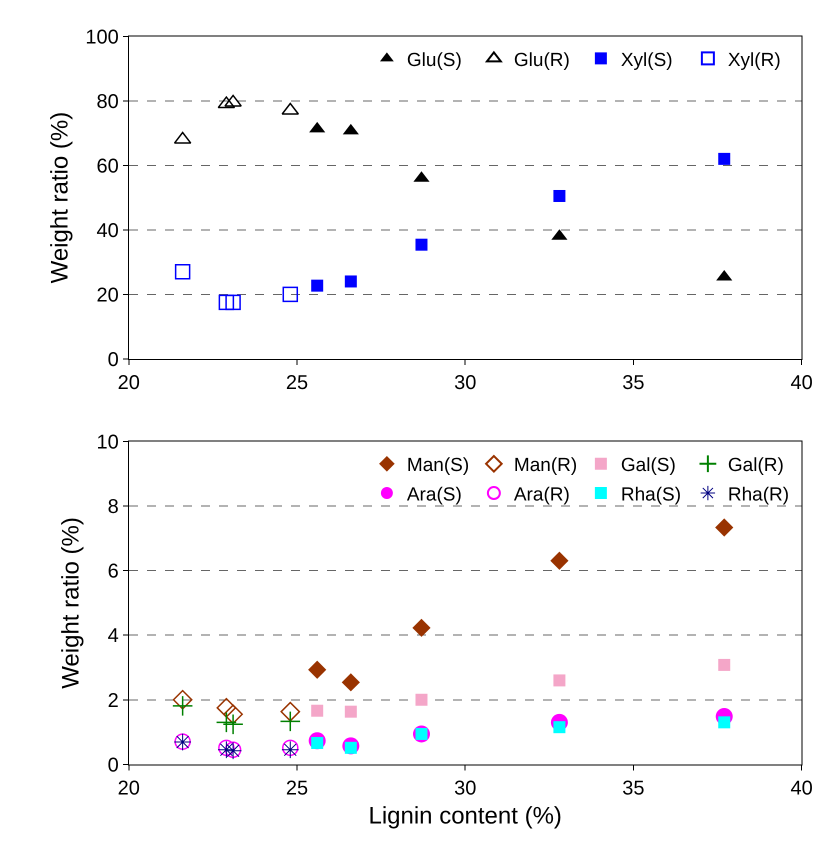 The height and width of the screenshot is (863, 835). What do you see at coordinates (434, 60) in the screenshot?
I see `legend-label: Glu(S)` at bounding box center [434, 60].